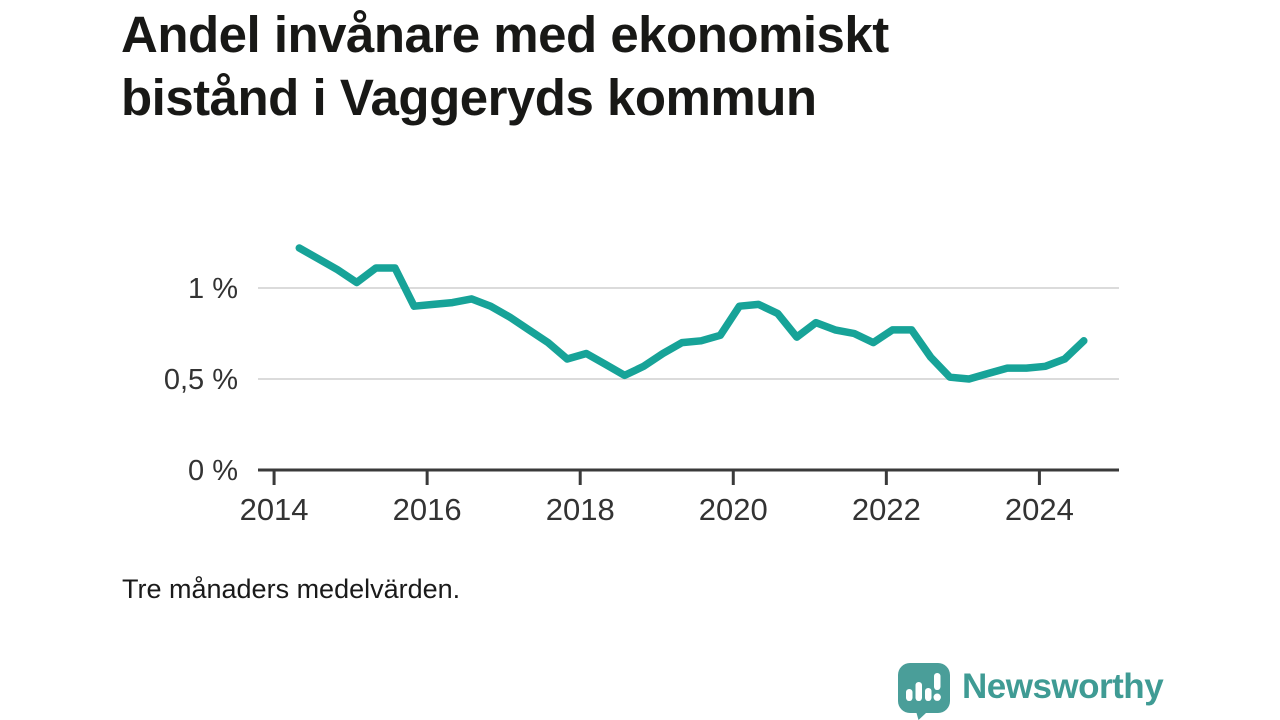  Describe the element at coordinates (427, 509) in the screenshot. I see `x-tick-label: 2016` at that location.